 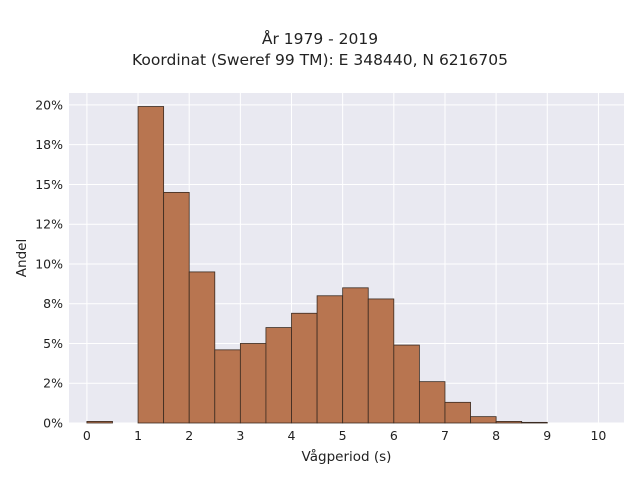 I want to click on x-tick-label: 4, so click(x=292, y=435).